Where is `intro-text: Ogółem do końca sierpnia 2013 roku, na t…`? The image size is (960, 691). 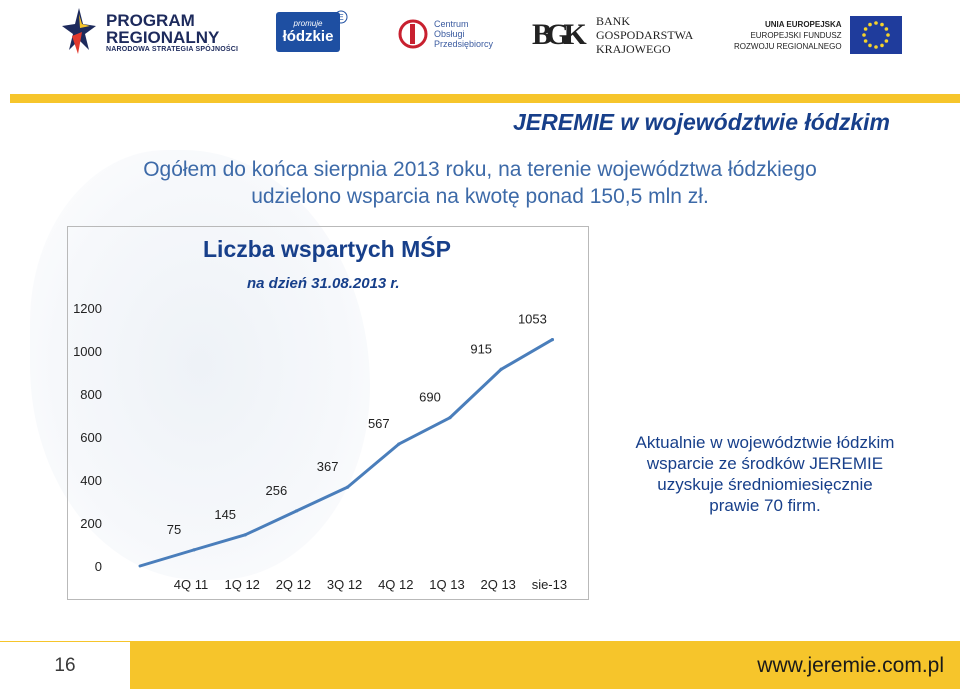
intro-text: Ogółem do końca sierpnia 2013 roku, na t… is located at coordinates (480, 183).